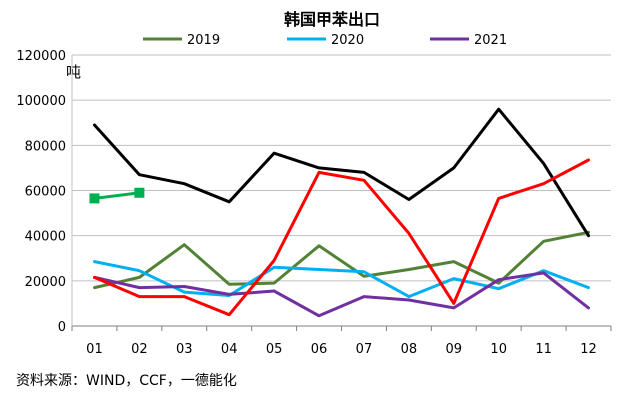 The width and height of the screenshot is (623, 408). I want to click on series-line-2019, so click(341, 260).